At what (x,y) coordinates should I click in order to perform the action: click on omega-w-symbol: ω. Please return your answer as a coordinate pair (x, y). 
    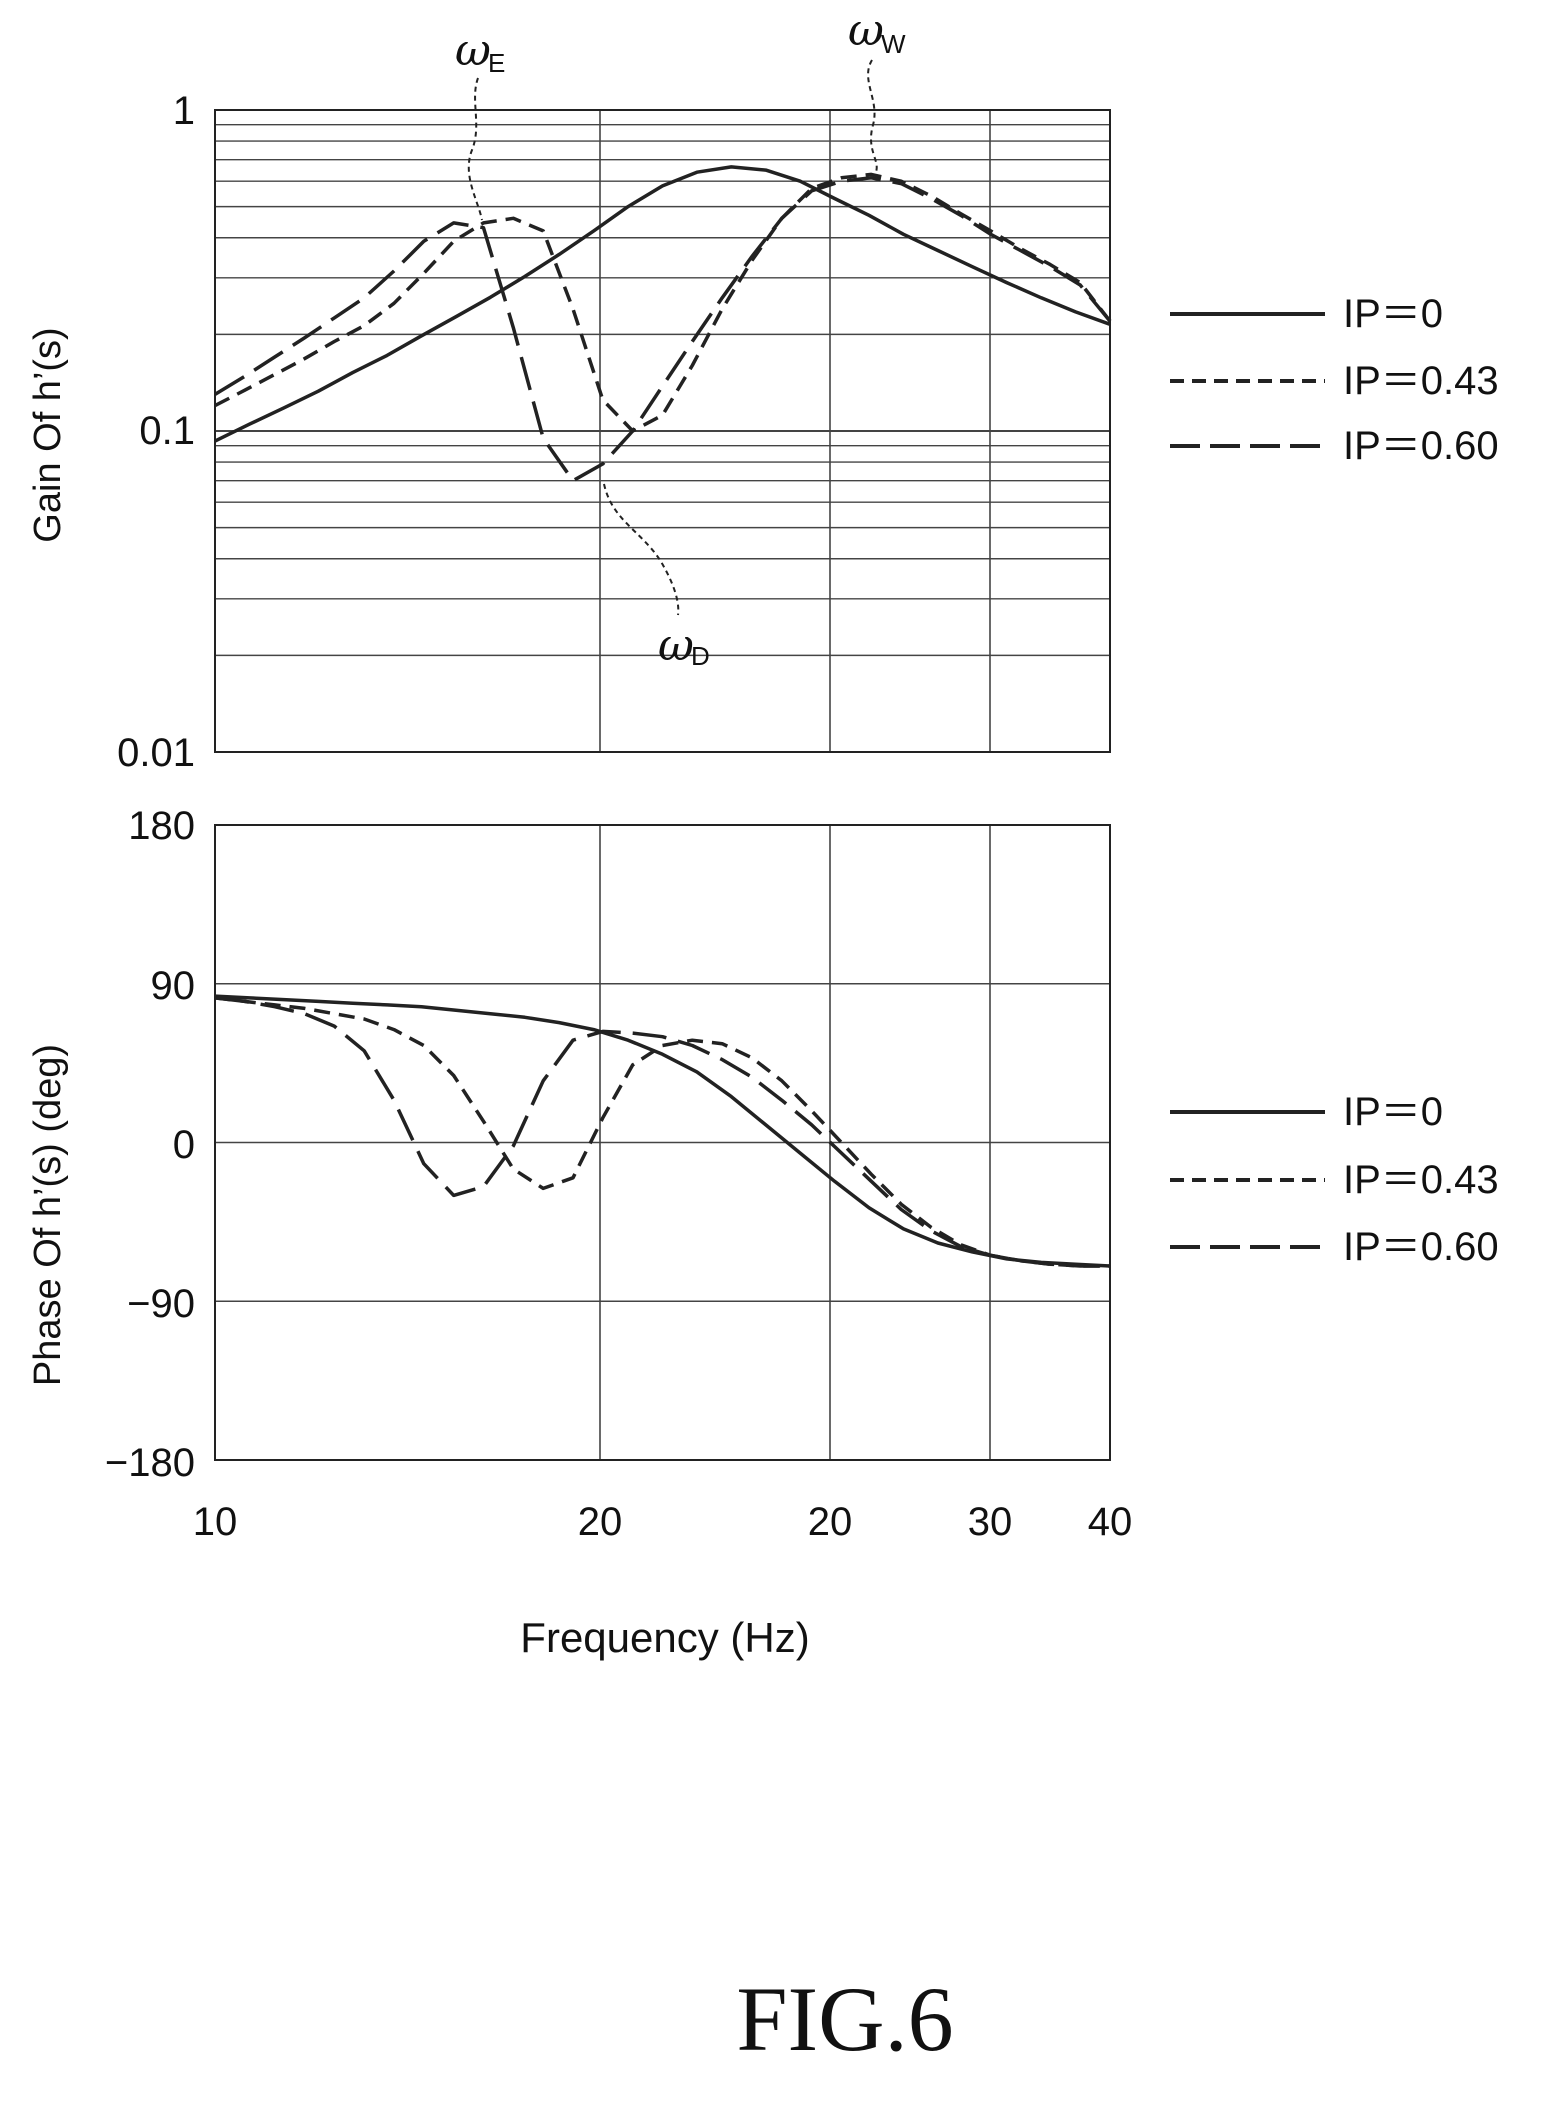
    Looking at the image, I should click on (866, 30).